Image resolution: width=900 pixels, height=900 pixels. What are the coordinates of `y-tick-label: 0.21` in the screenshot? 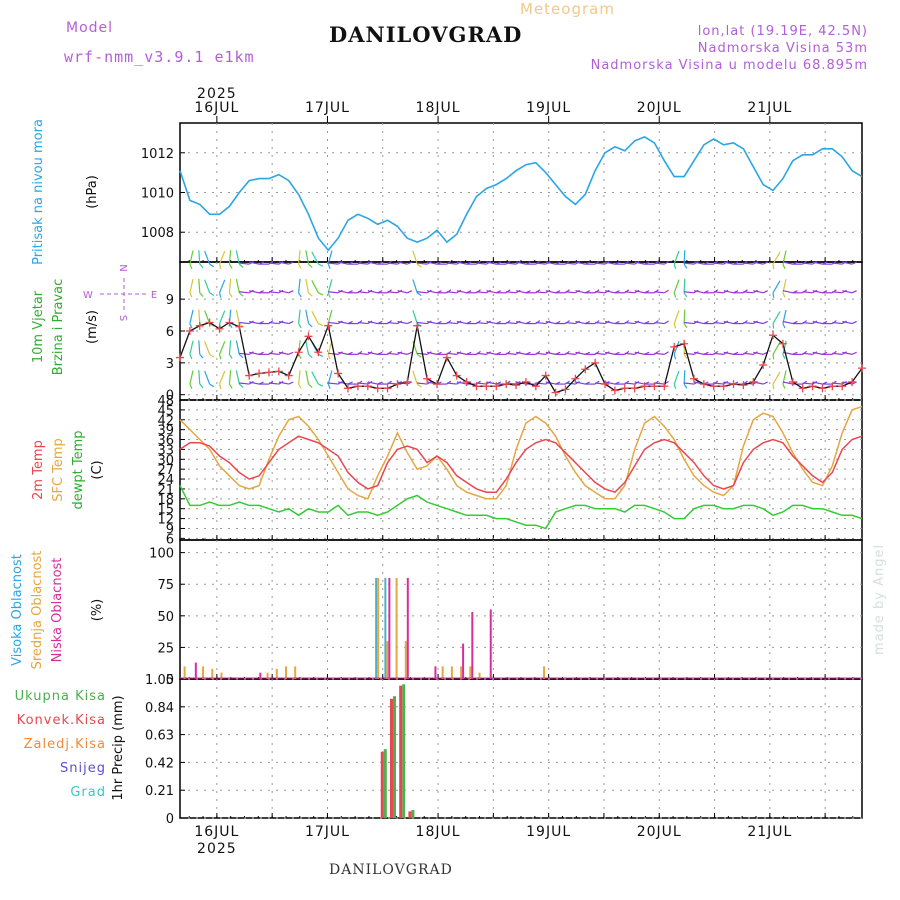 It's located at (159, 791).